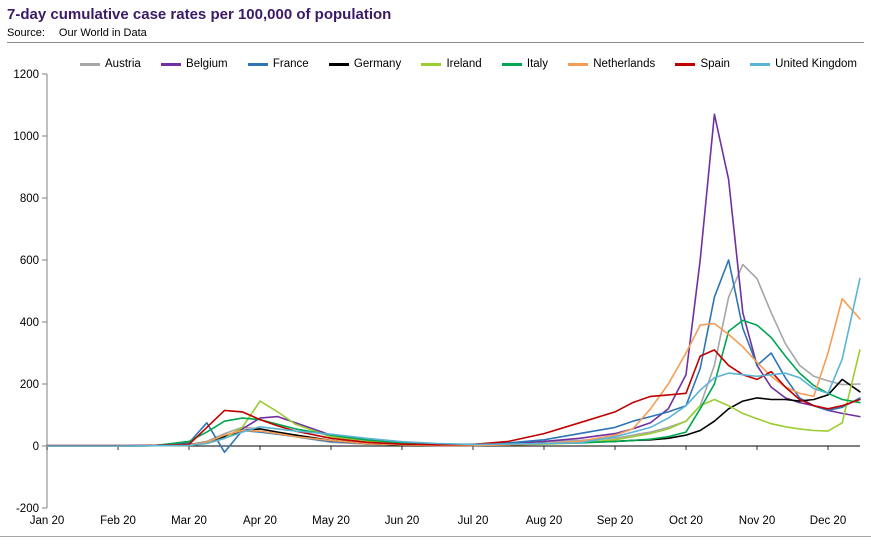 The height and width of the screenshot is (551, 871). What do you see at coordinates (757, 521) in the screenshot?
I see `x-tick-label: Nov 20` at bounding box center [757, 521].